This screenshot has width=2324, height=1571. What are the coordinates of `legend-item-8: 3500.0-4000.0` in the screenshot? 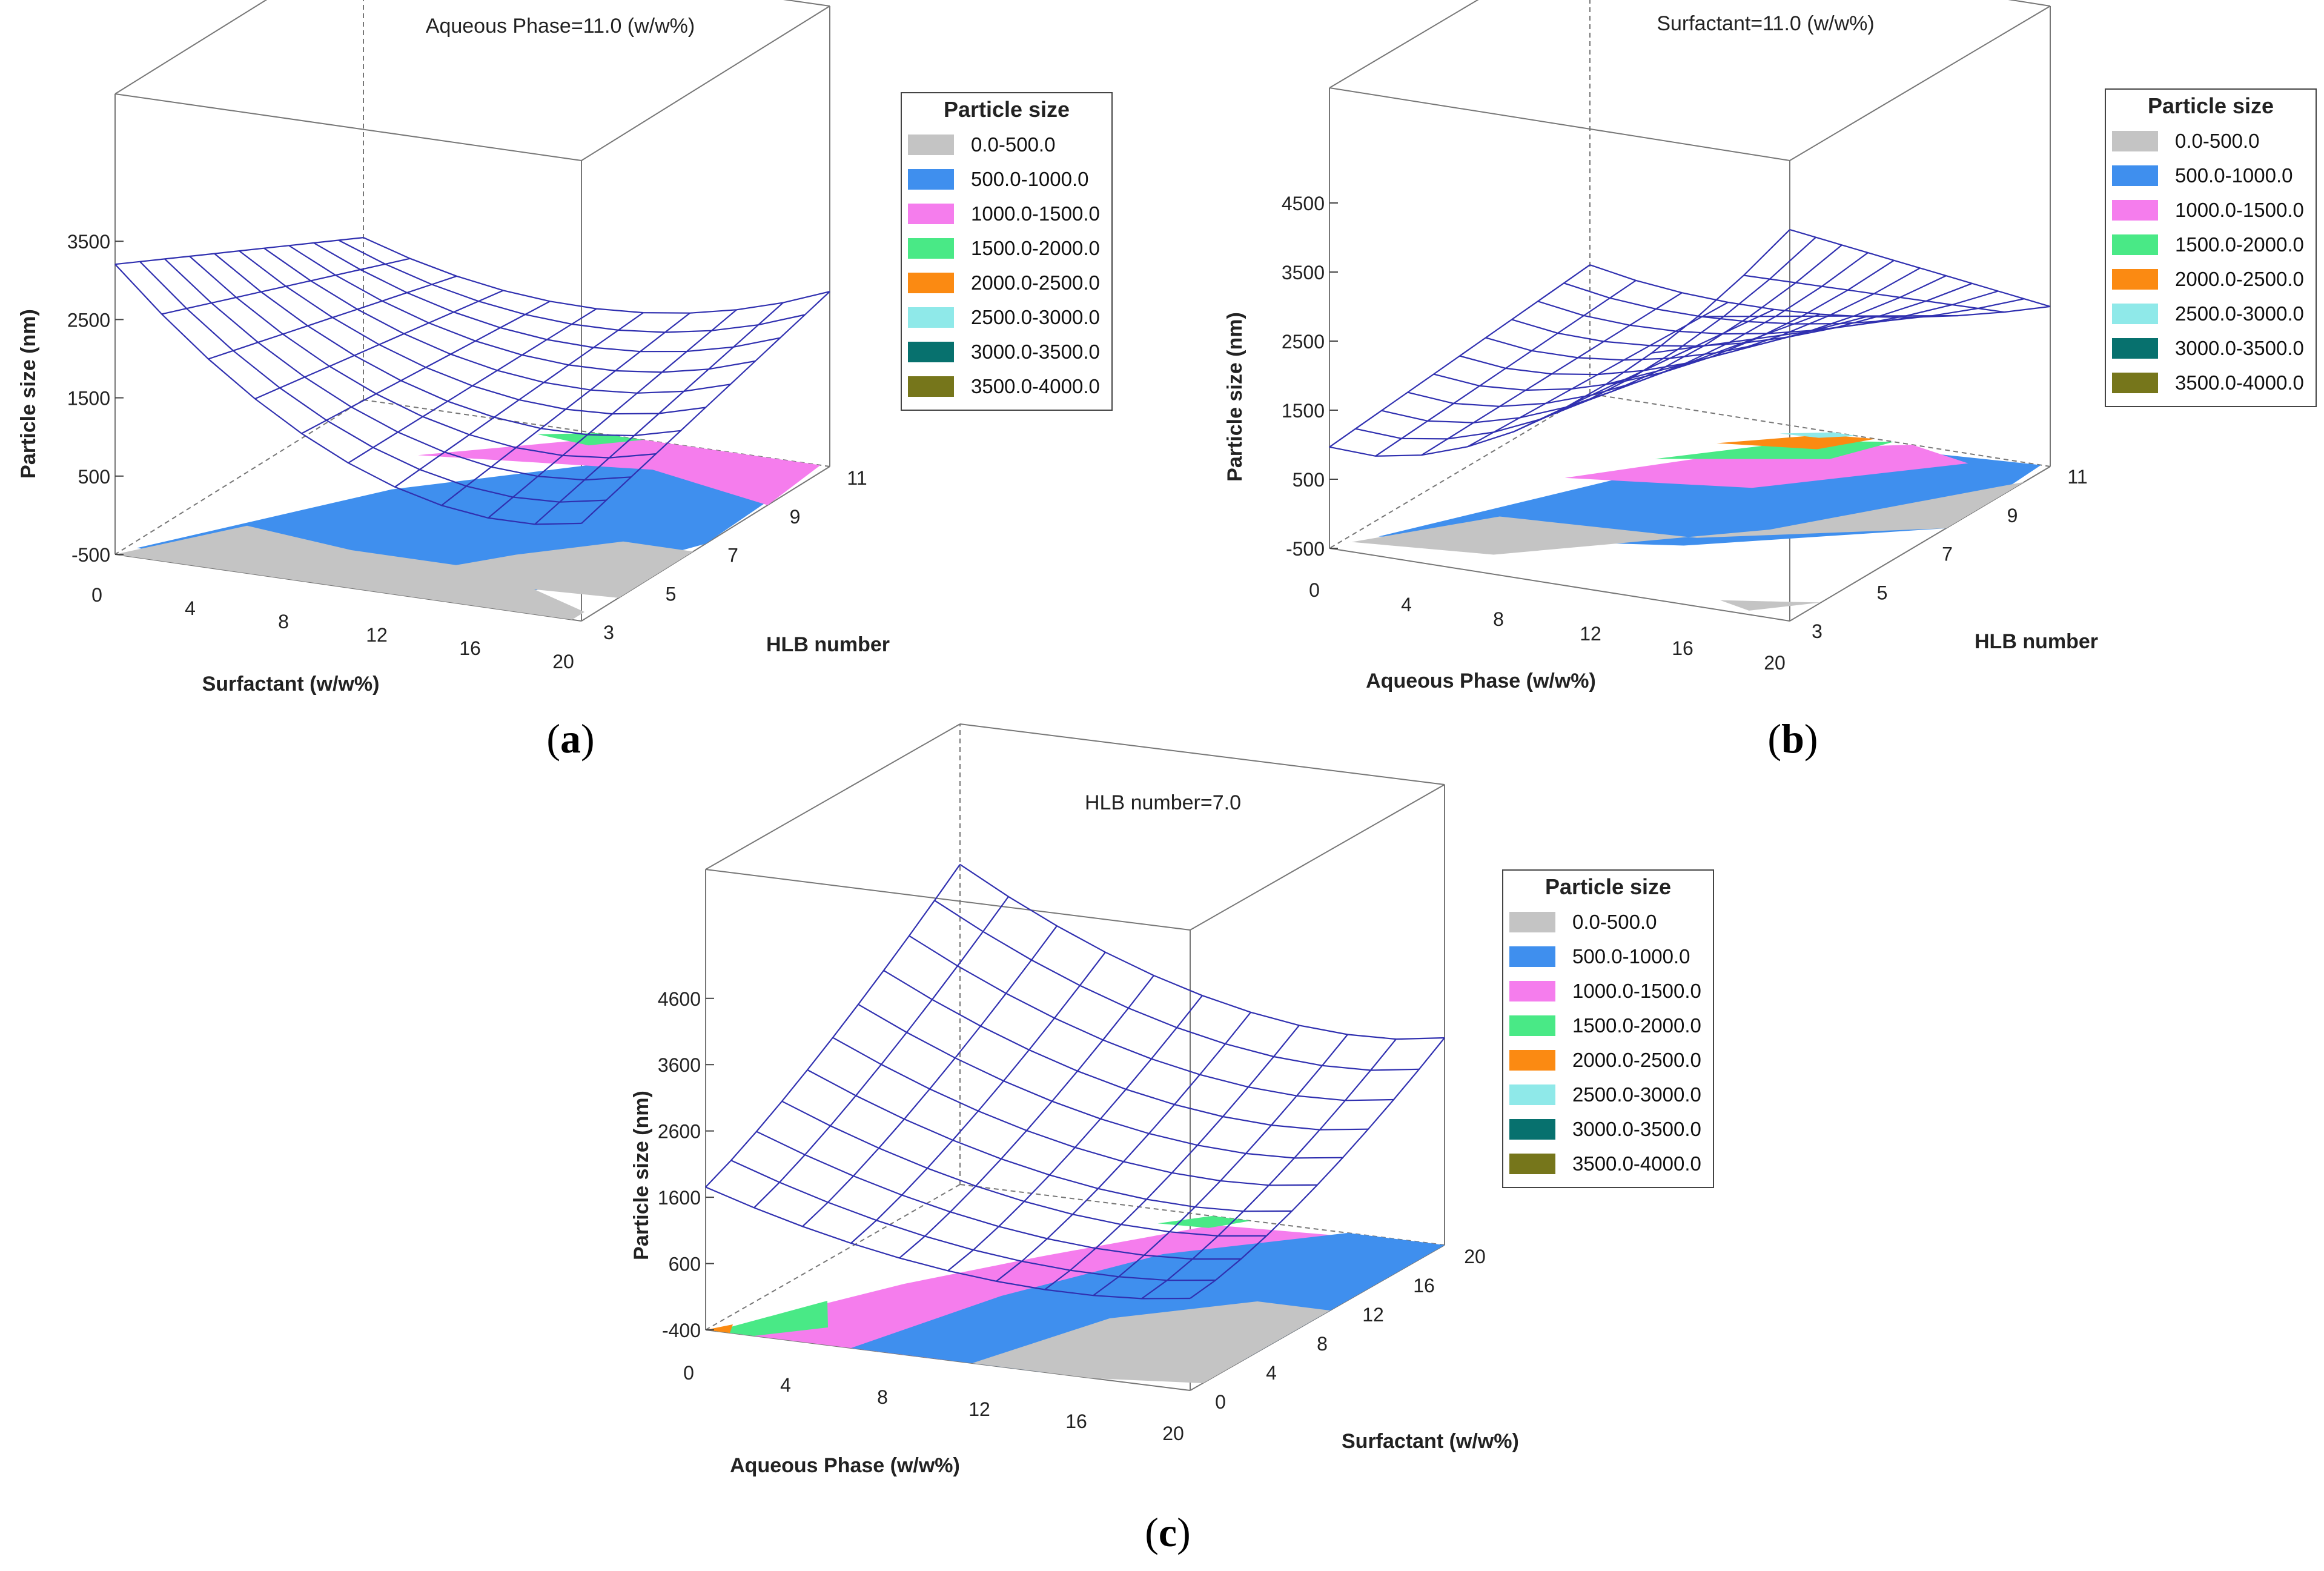 It's located at (1006, 386).